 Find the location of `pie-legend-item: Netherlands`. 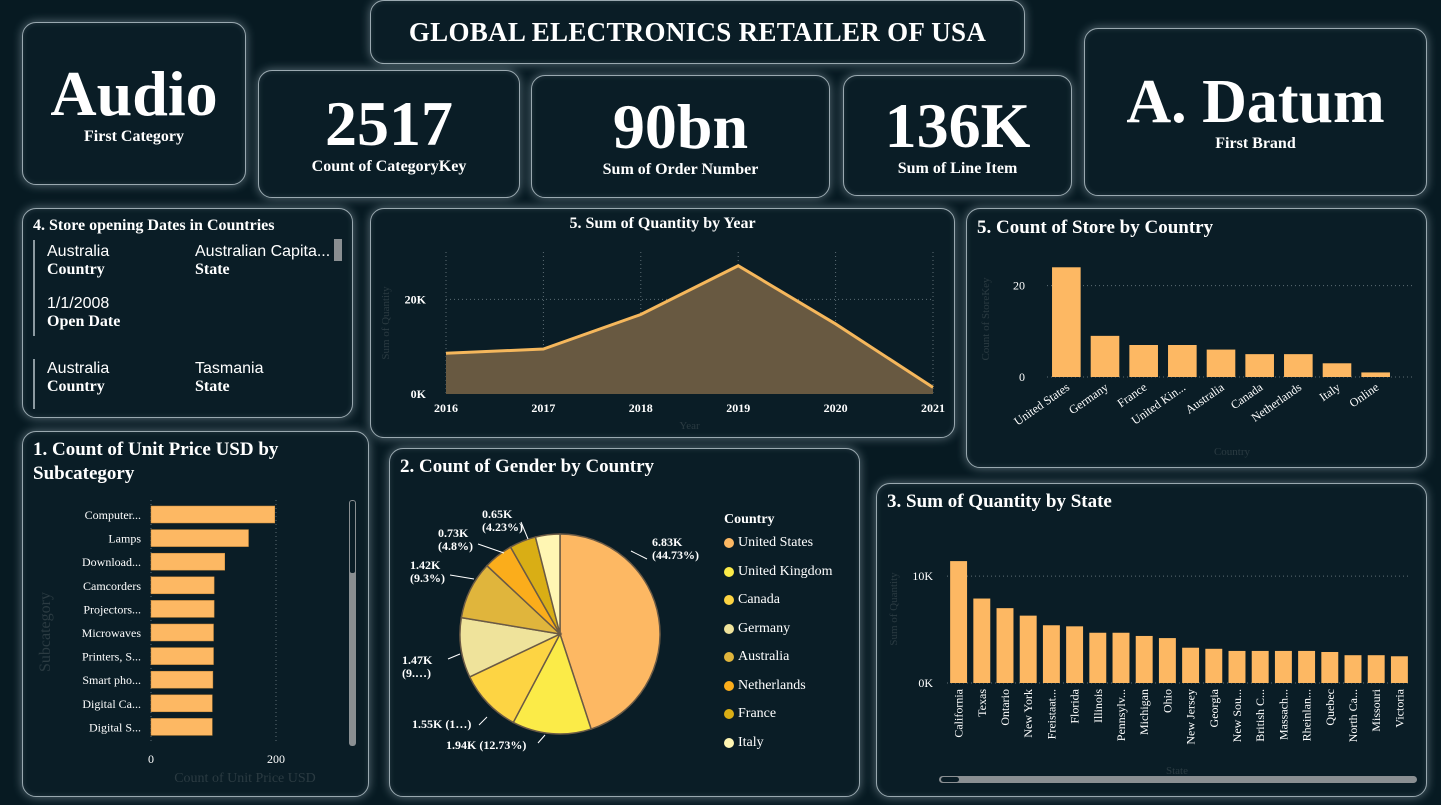

pie-legend-item: Netherlands is located at coordinates (765, 686).